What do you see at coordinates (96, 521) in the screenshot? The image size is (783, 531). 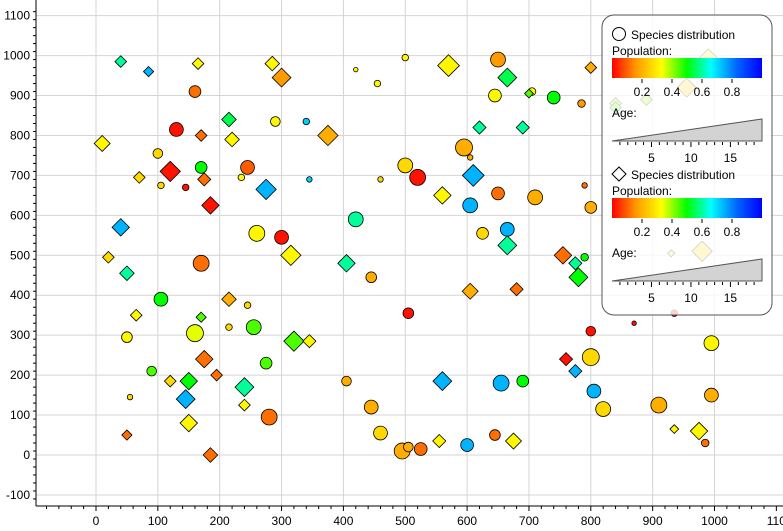 I see `x-tick-label: 0` at bounding box center [96, 521].